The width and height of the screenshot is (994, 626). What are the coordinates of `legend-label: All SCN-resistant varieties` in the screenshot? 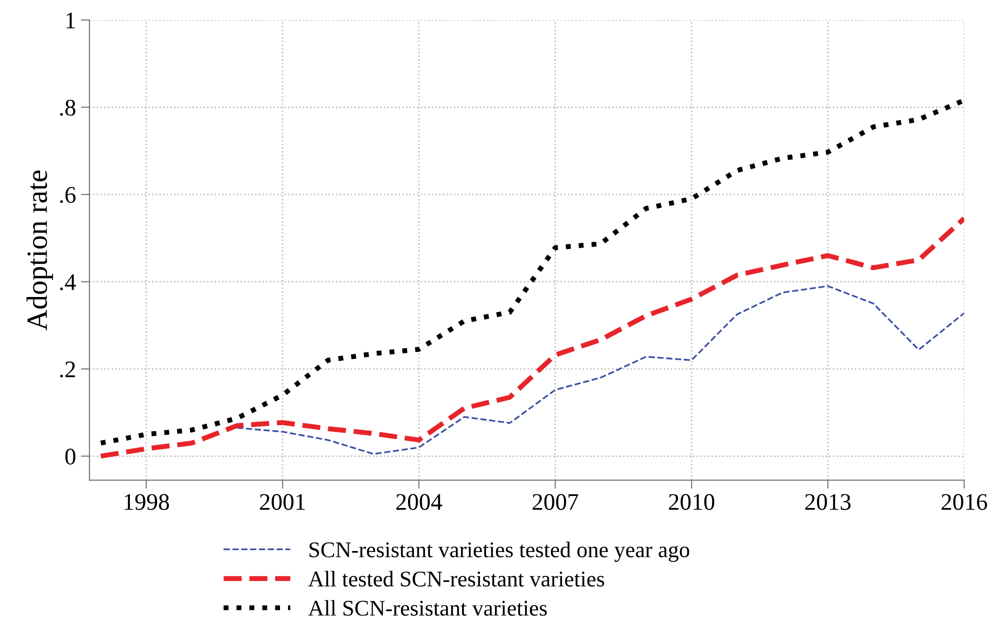 It's located at (427, 608).